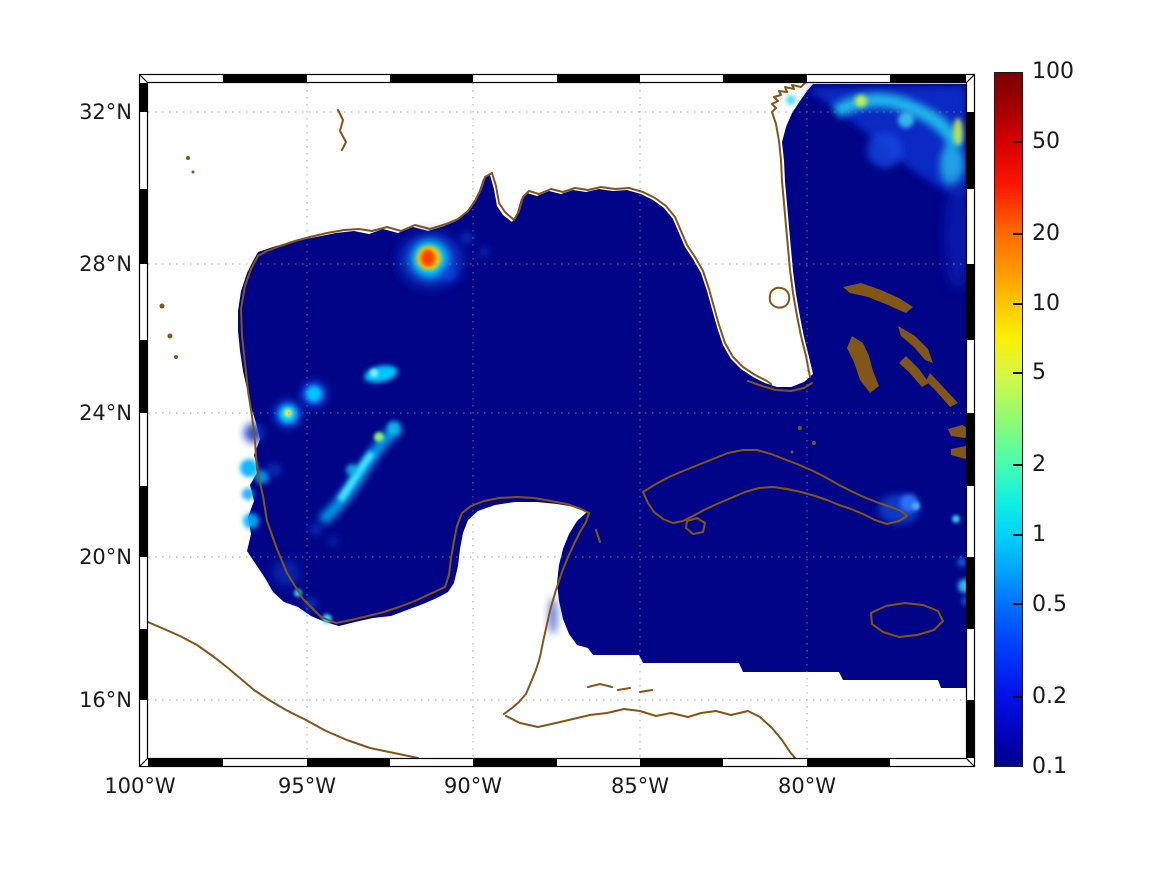  I want to click on lon-tick-label-95w: 95°W, so click(307, 786).